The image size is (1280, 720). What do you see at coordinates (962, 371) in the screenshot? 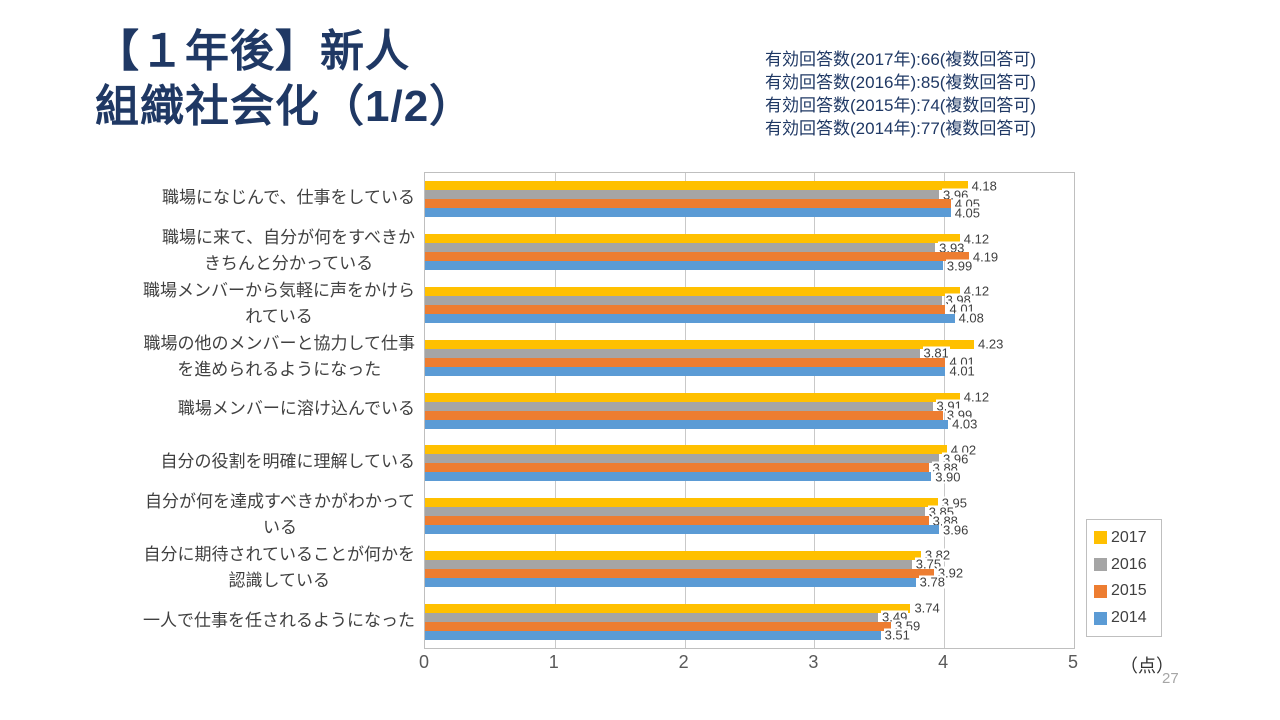
I see `bar-value-label: 4.01` at bounding box center [962, 371].